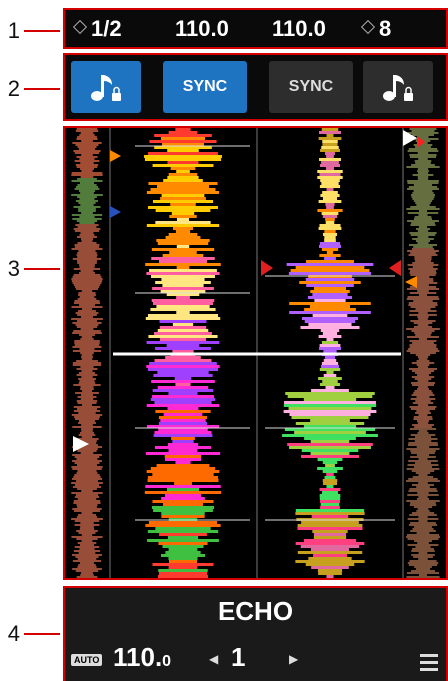  I want to click on deck1-sync-button: SYNC, so click(205, 87).